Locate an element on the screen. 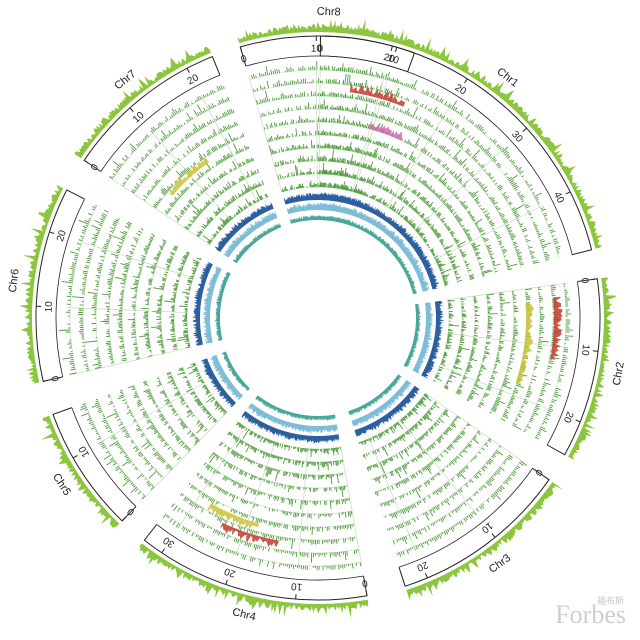  outer-histogram-chr4 is located at coordinates (254, 581).